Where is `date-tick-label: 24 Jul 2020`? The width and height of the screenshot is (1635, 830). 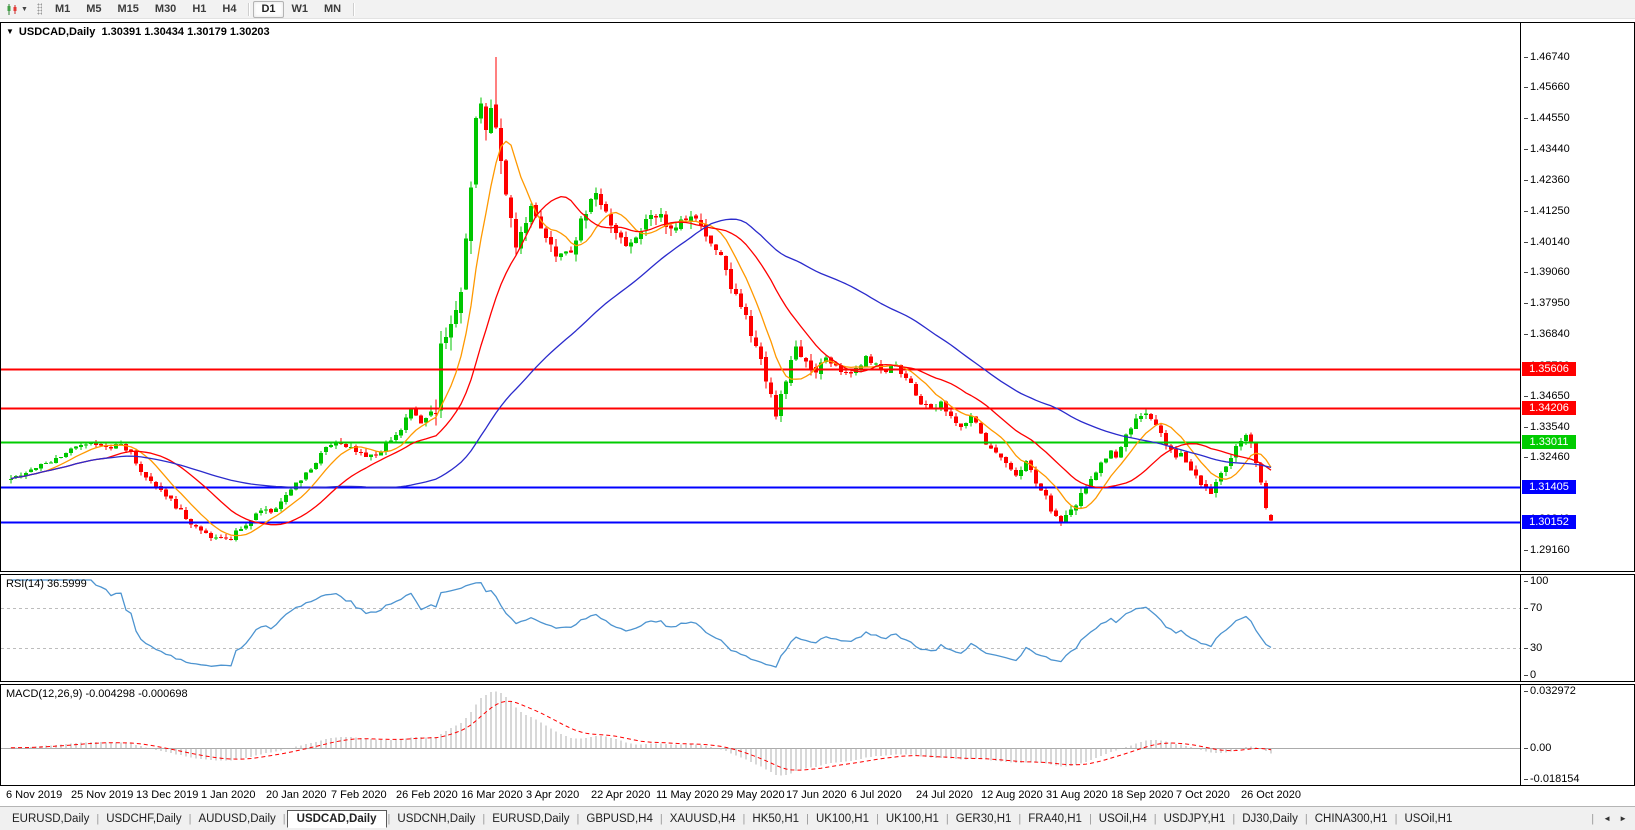 date-tick-label: 24 Jul 2020 is located at coordinates (944, 795).